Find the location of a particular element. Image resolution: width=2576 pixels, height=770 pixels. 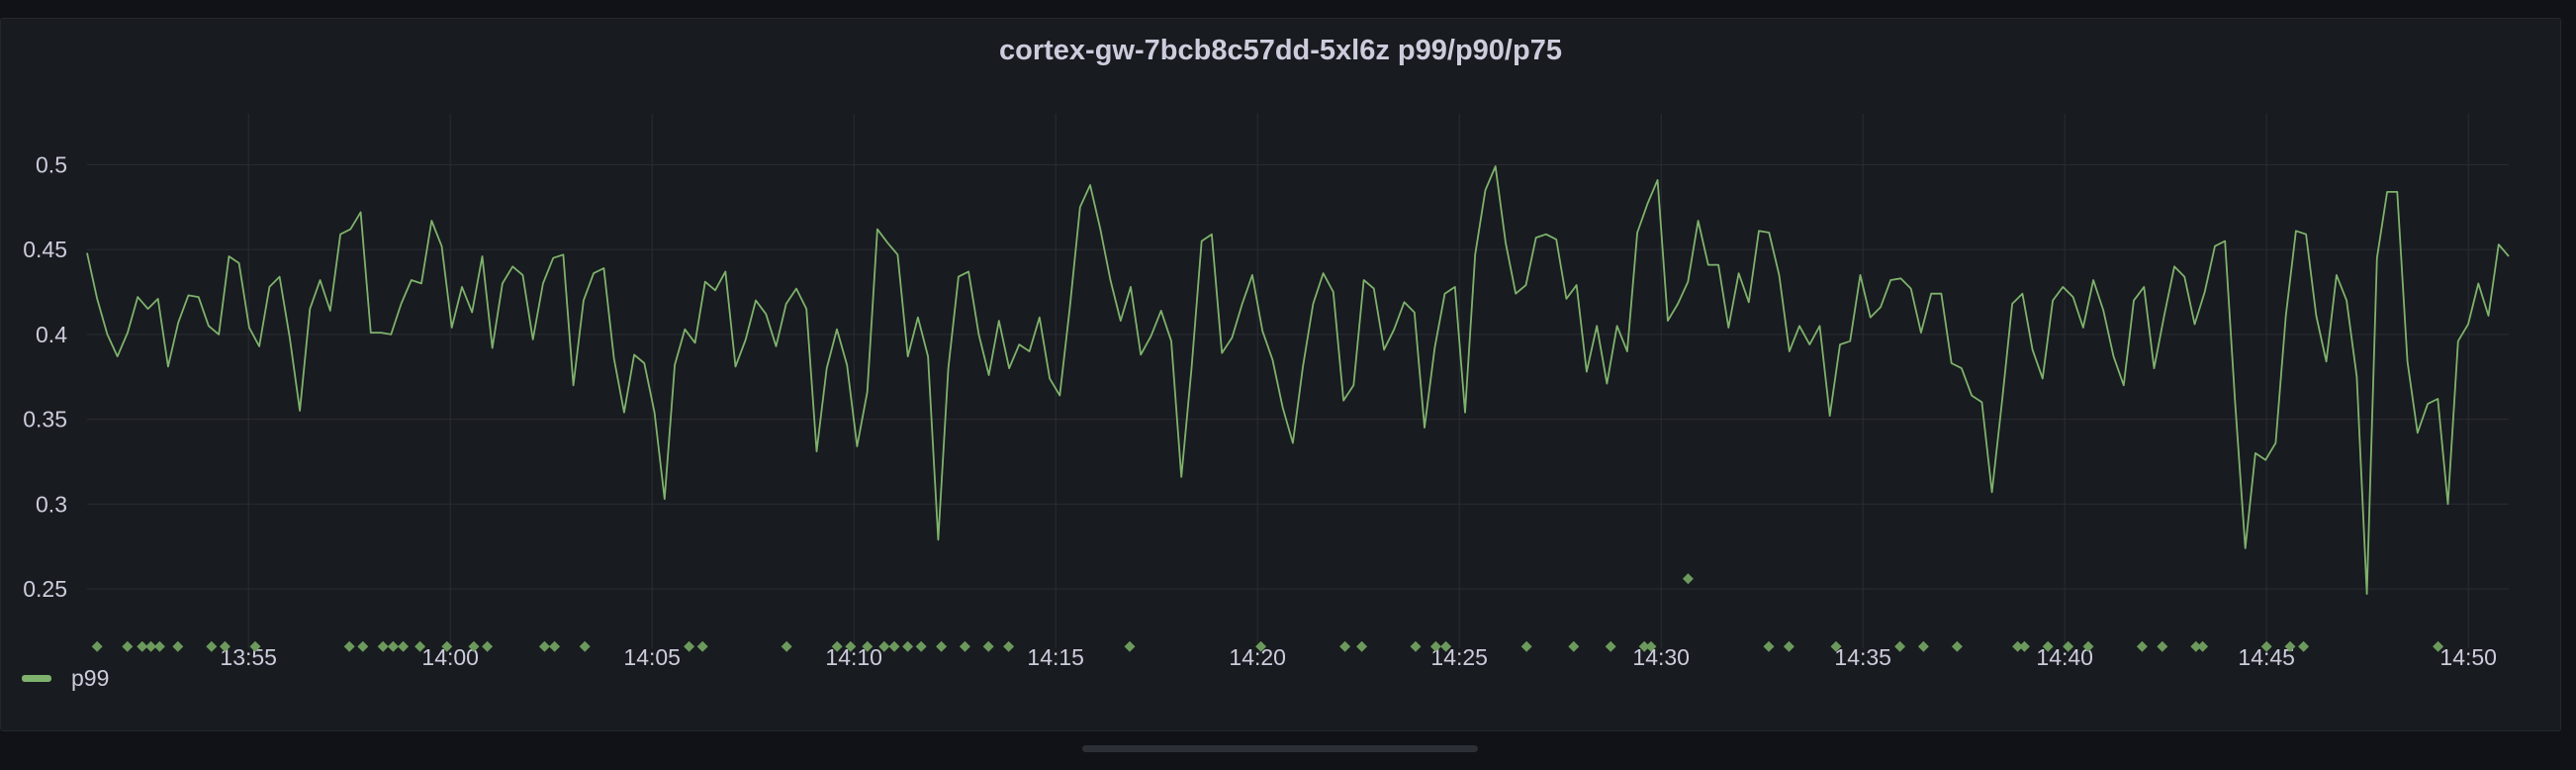

annotation-markers is located at coordinates (1267, 612).